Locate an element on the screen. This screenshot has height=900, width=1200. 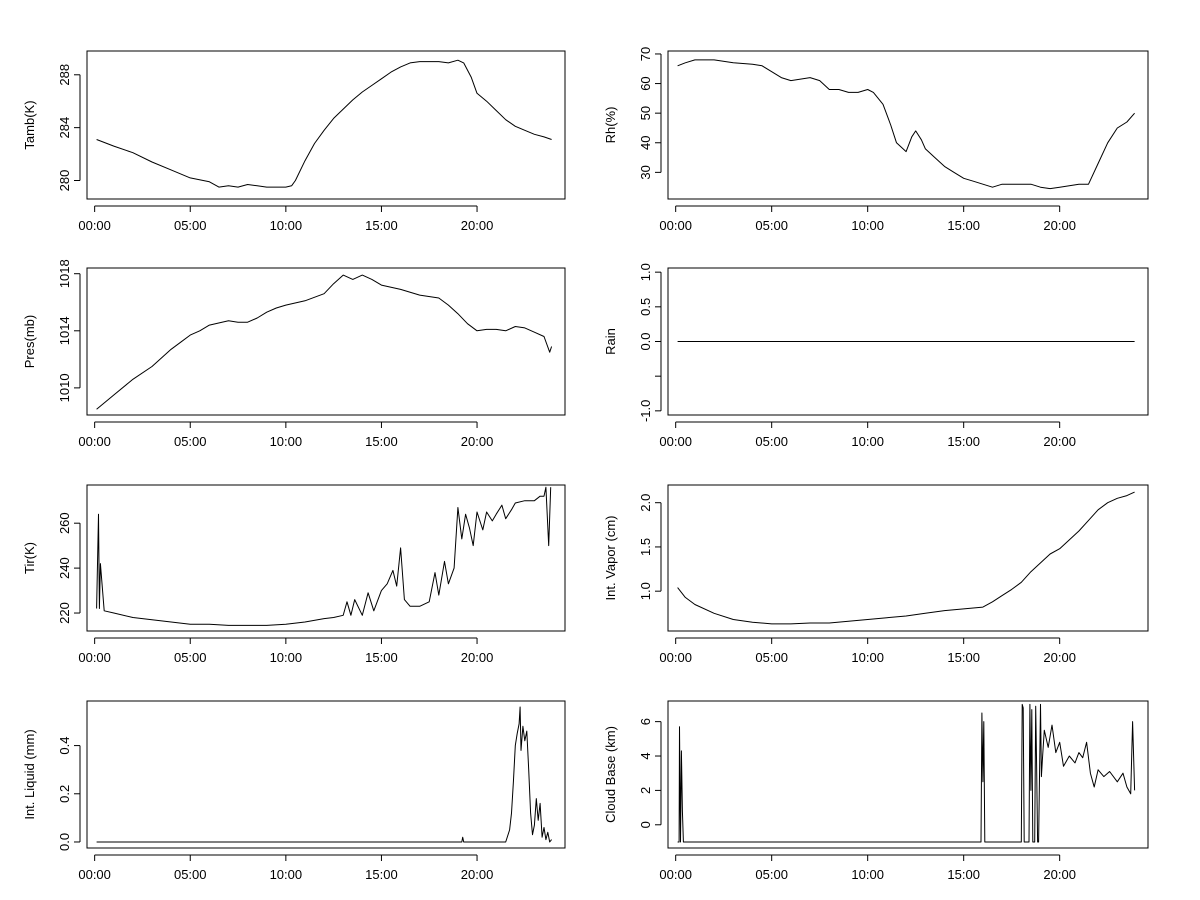
series-line-pres-mb is located at coordinates (324, 342).